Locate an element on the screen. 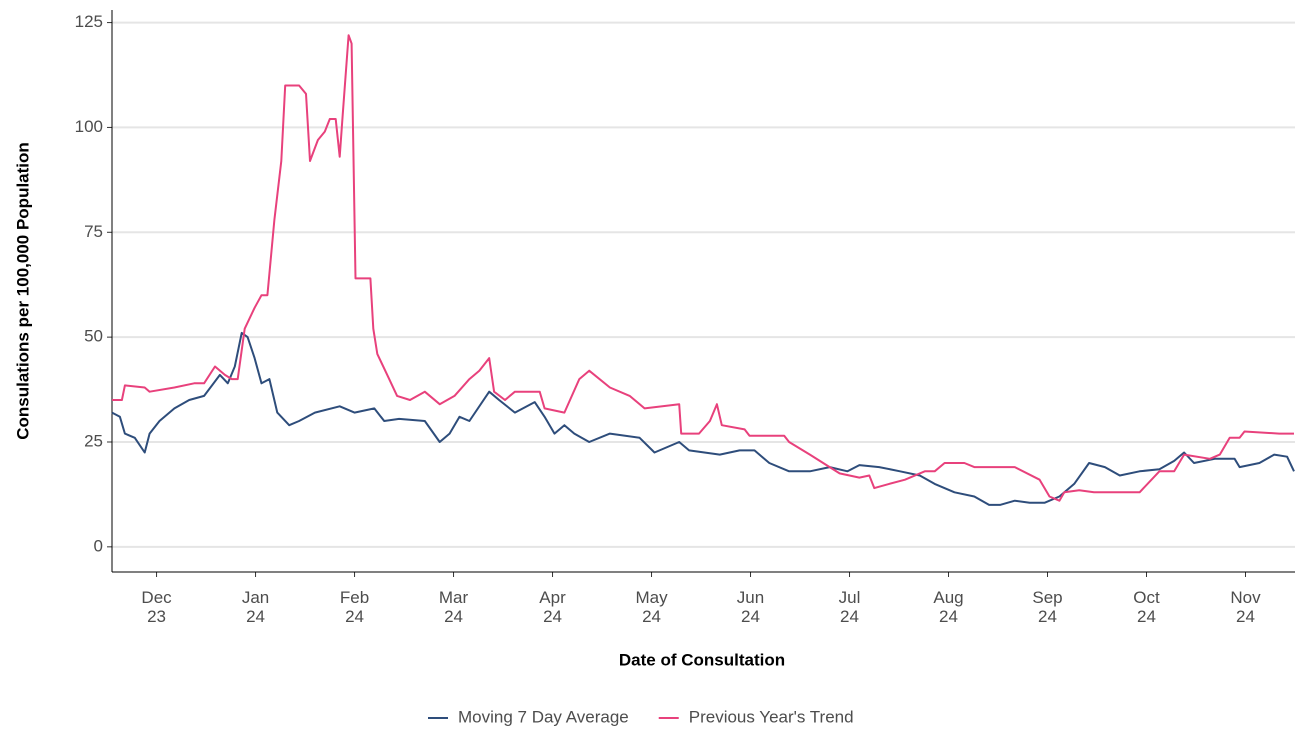  x-tick-label: Jul 24 is located at coordinates (850, 607).